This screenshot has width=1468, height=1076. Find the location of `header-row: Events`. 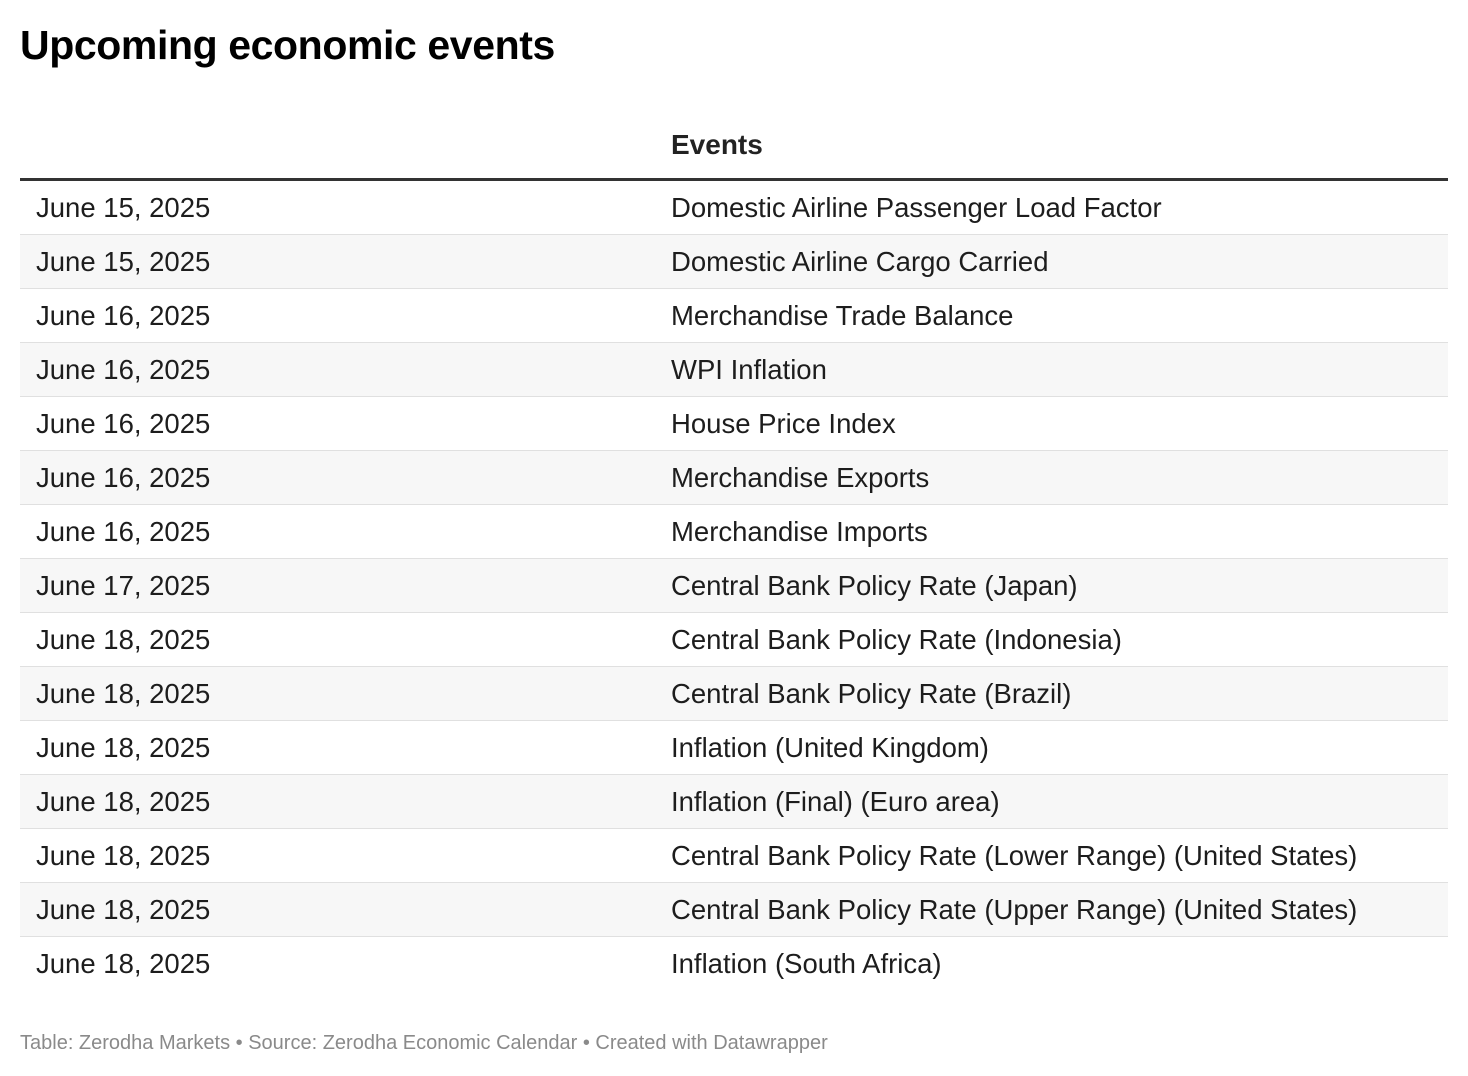

header-row: Events is located at coordinates (734, 146).